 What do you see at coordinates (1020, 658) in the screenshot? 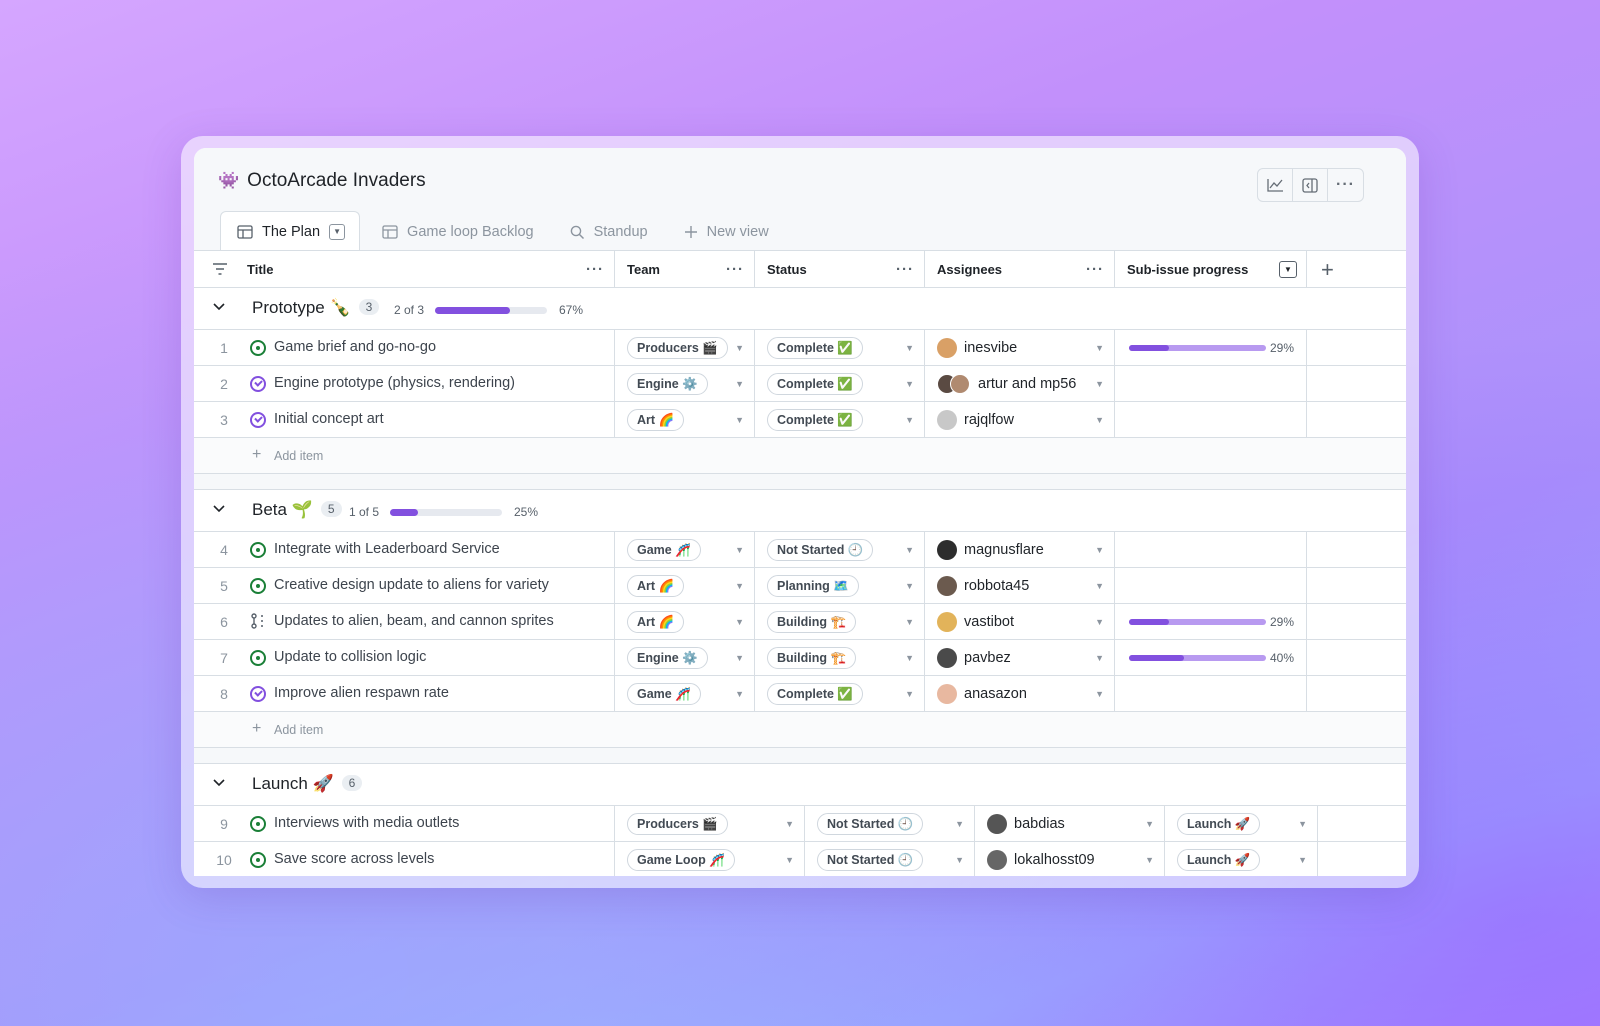
I see `assignee-cell: pavbez ▼` at bounding box center [1020, 658].